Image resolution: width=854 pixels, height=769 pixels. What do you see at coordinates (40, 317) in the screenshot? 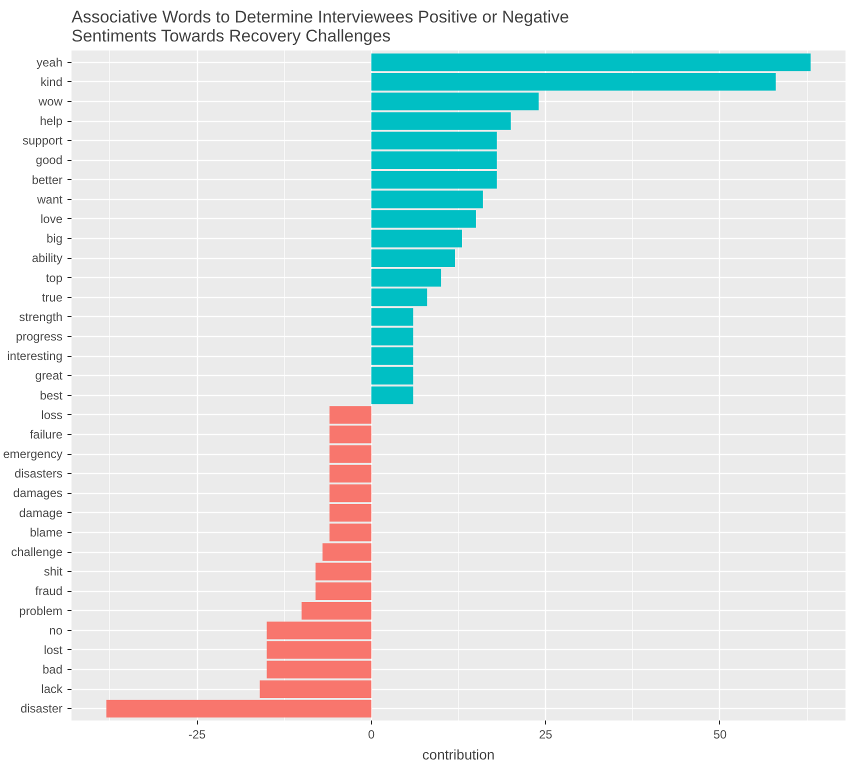
I see `y-tick-label: strength` at bounding box center [40, 317].